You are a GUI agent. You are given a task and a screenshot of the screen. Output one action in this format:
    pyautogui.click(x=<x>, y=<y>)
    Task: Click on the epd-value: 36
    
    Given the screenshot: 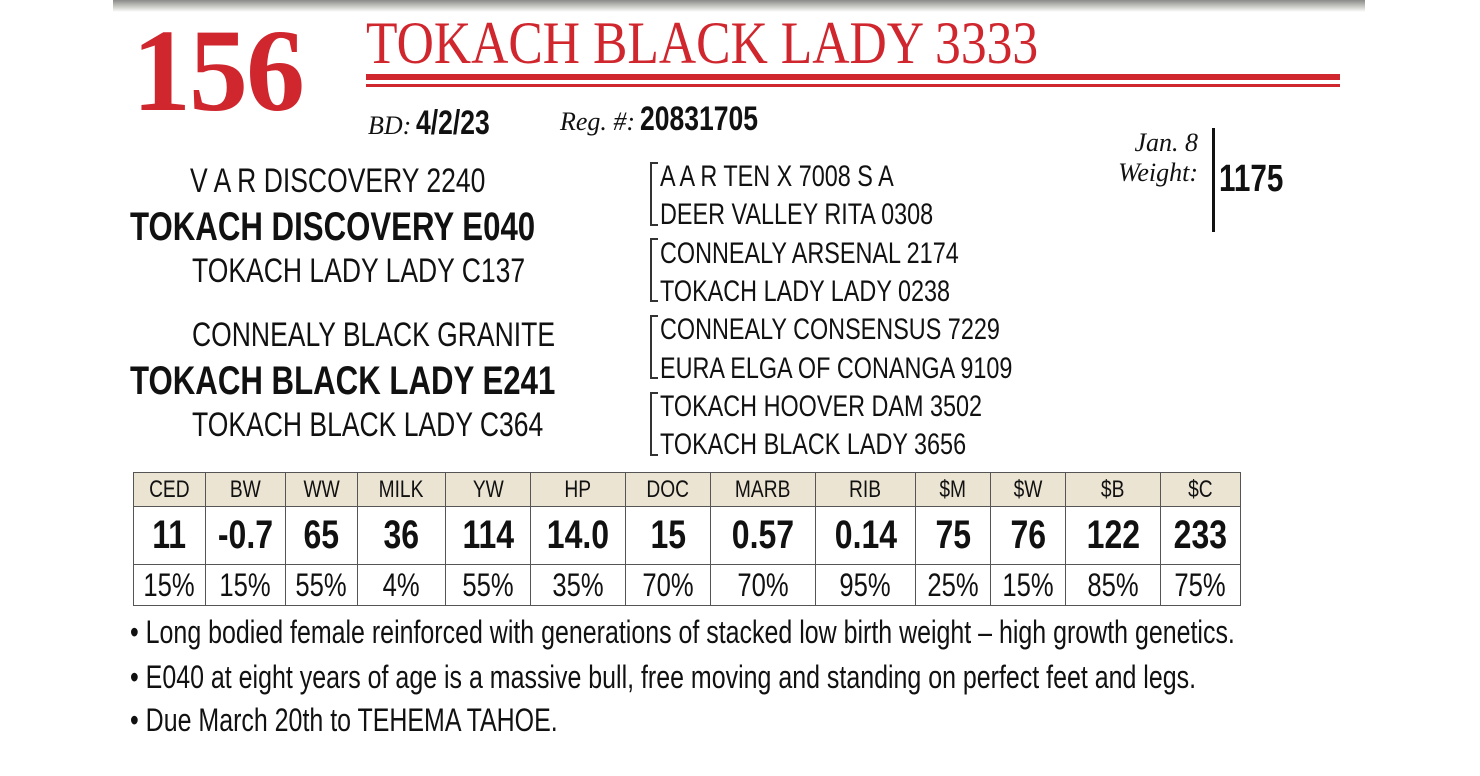 What is the action you would take?
    pyautogui.click(x=401, y=535)
    